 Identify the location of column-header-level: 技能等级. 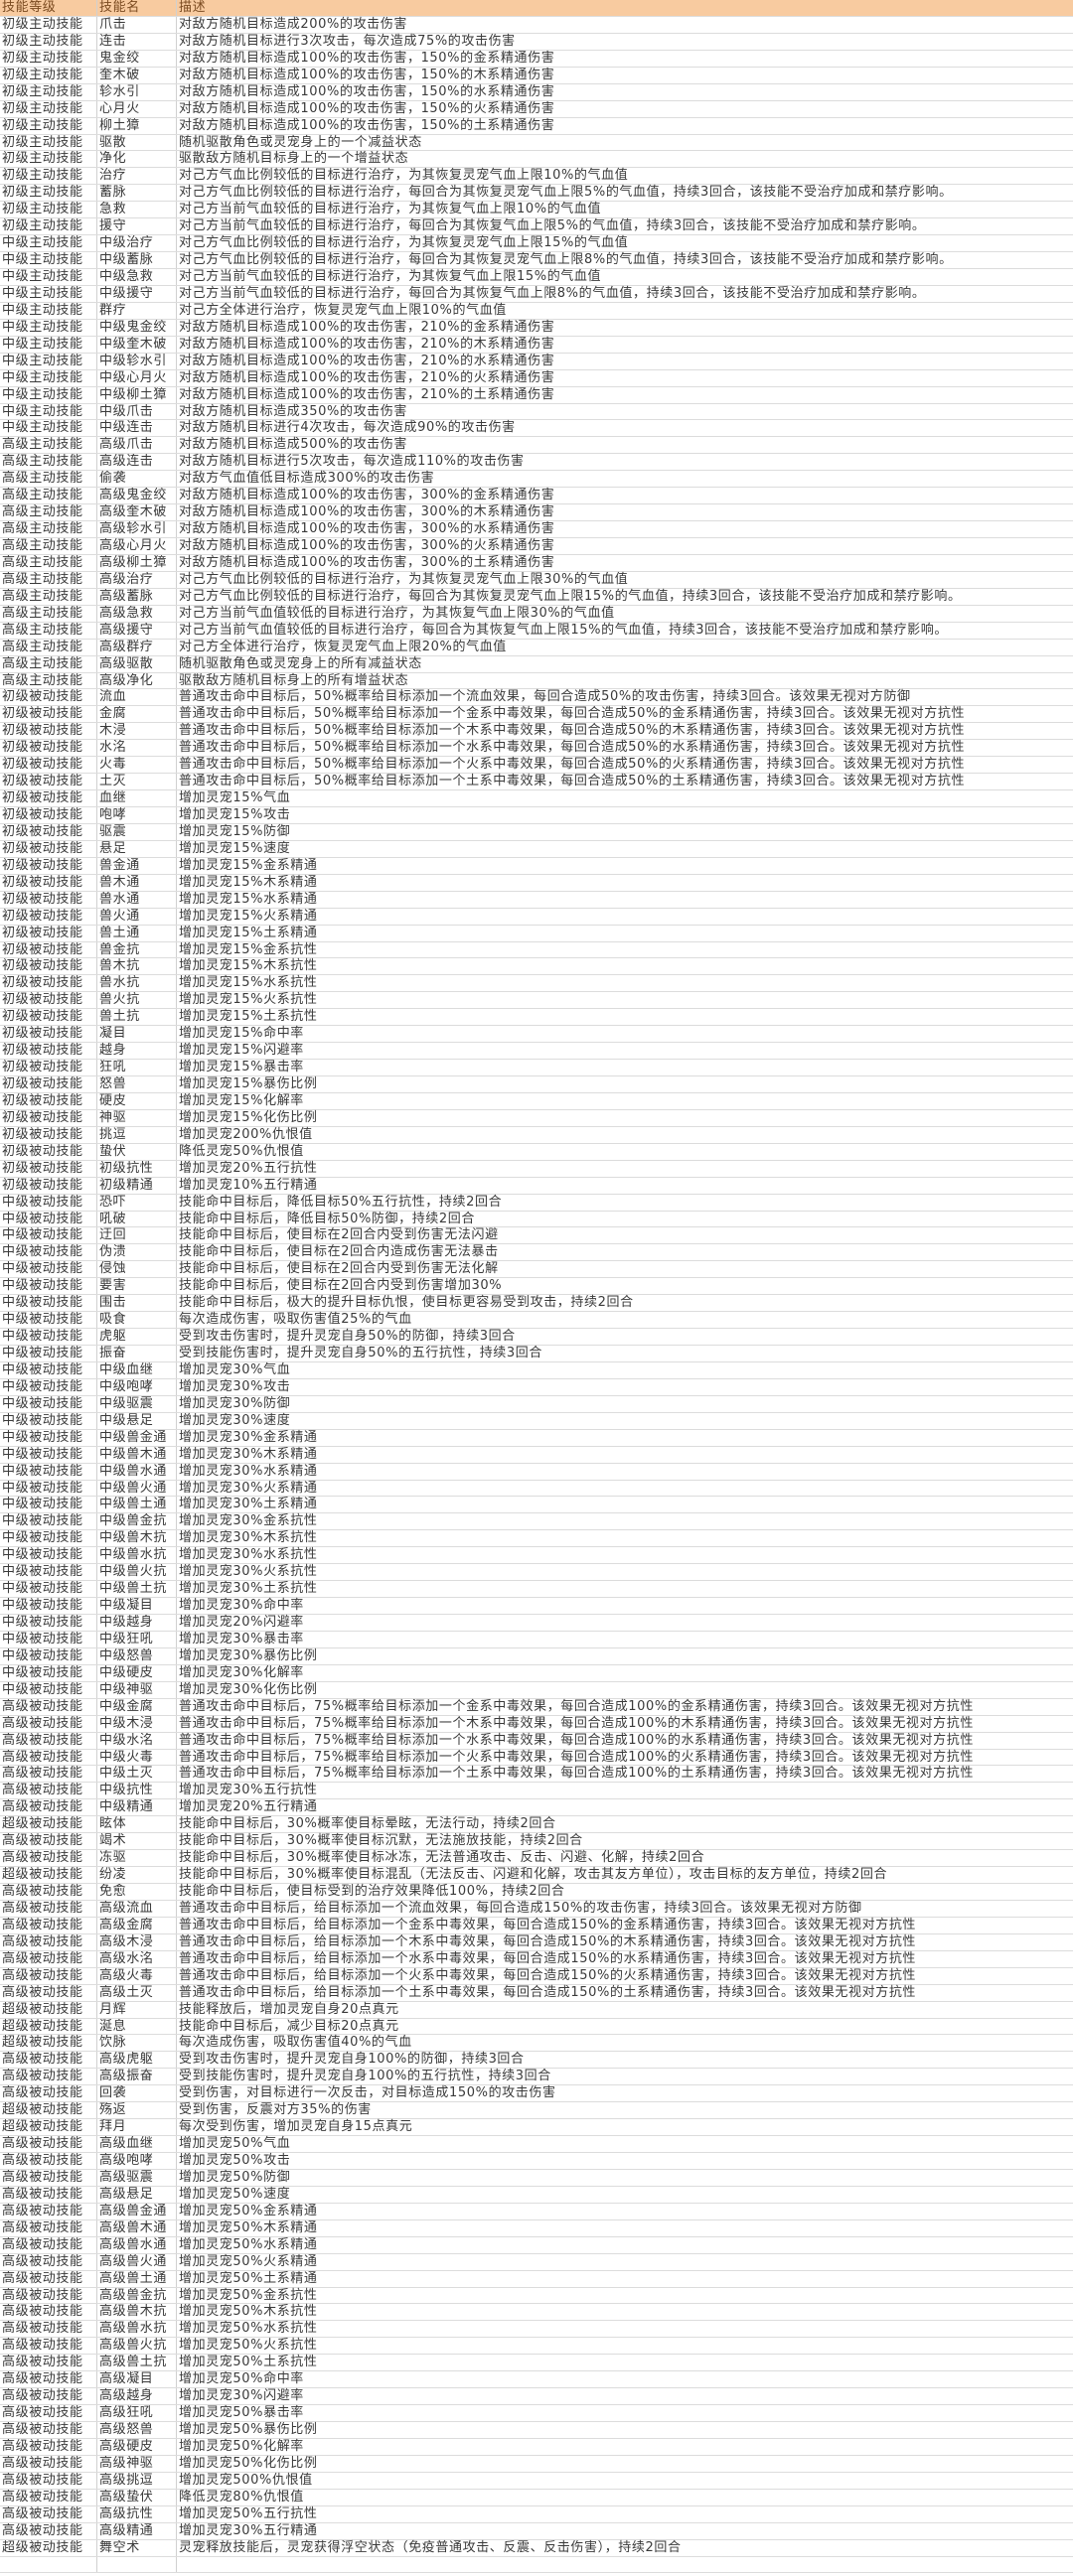
(48, 8).